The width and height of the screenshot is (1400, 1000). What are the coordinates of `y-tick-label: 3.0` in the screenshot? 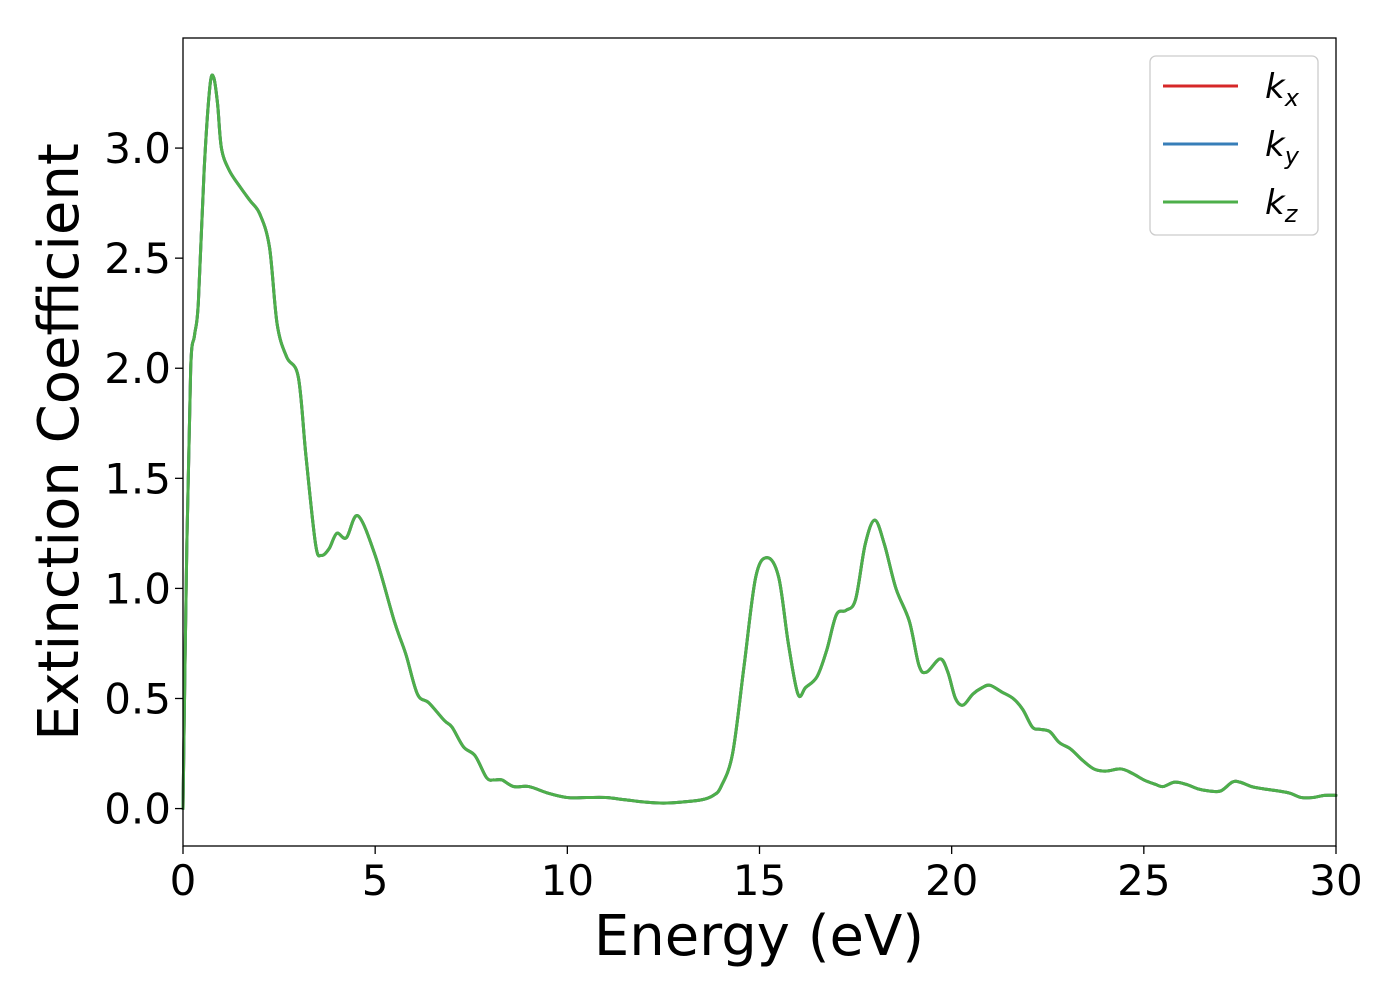 It's located at (137, 148).